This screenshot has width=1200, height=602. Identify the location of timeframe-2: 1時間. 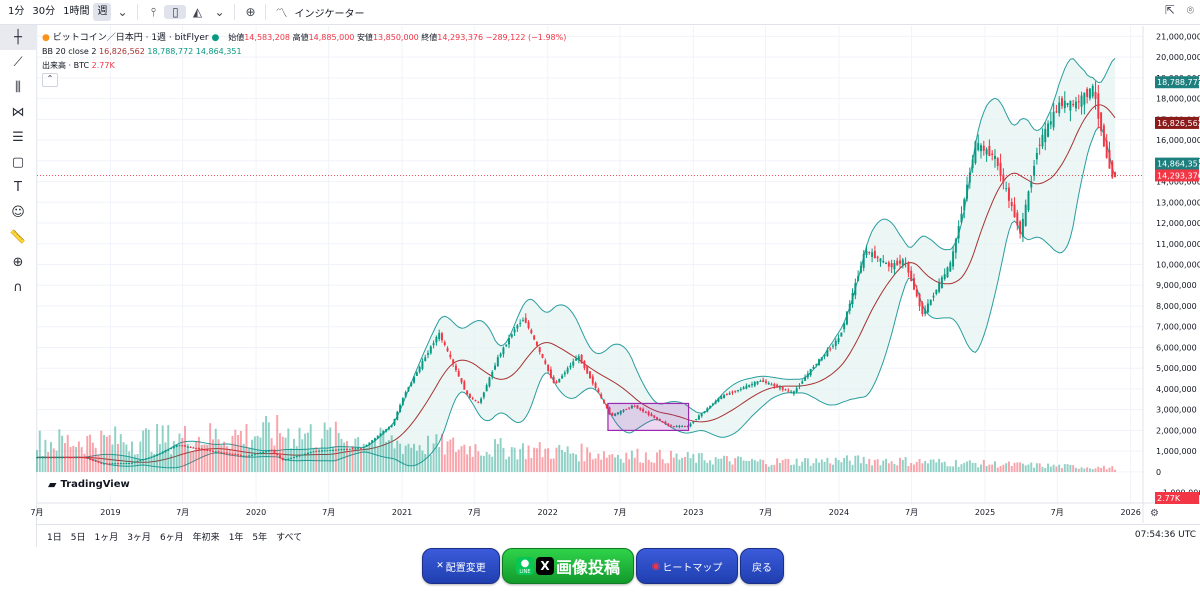
(76, 11).